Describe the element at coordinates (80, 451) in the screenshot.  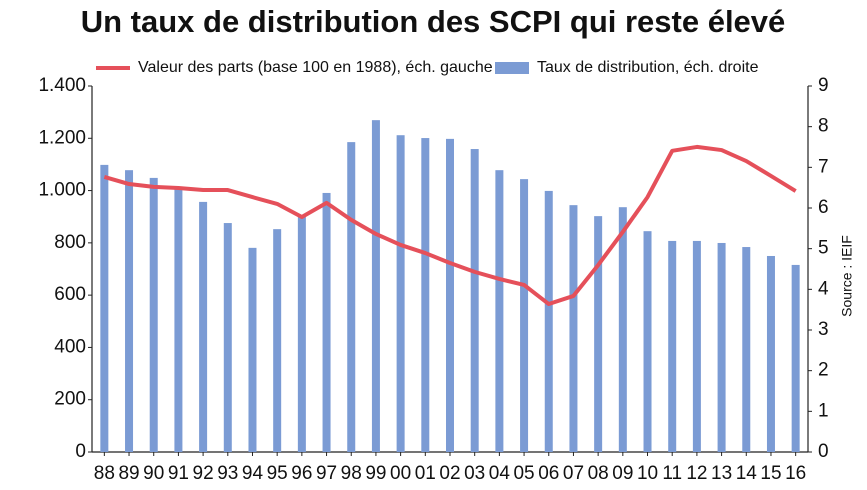
I see `y-tick-label: 0` at that location.